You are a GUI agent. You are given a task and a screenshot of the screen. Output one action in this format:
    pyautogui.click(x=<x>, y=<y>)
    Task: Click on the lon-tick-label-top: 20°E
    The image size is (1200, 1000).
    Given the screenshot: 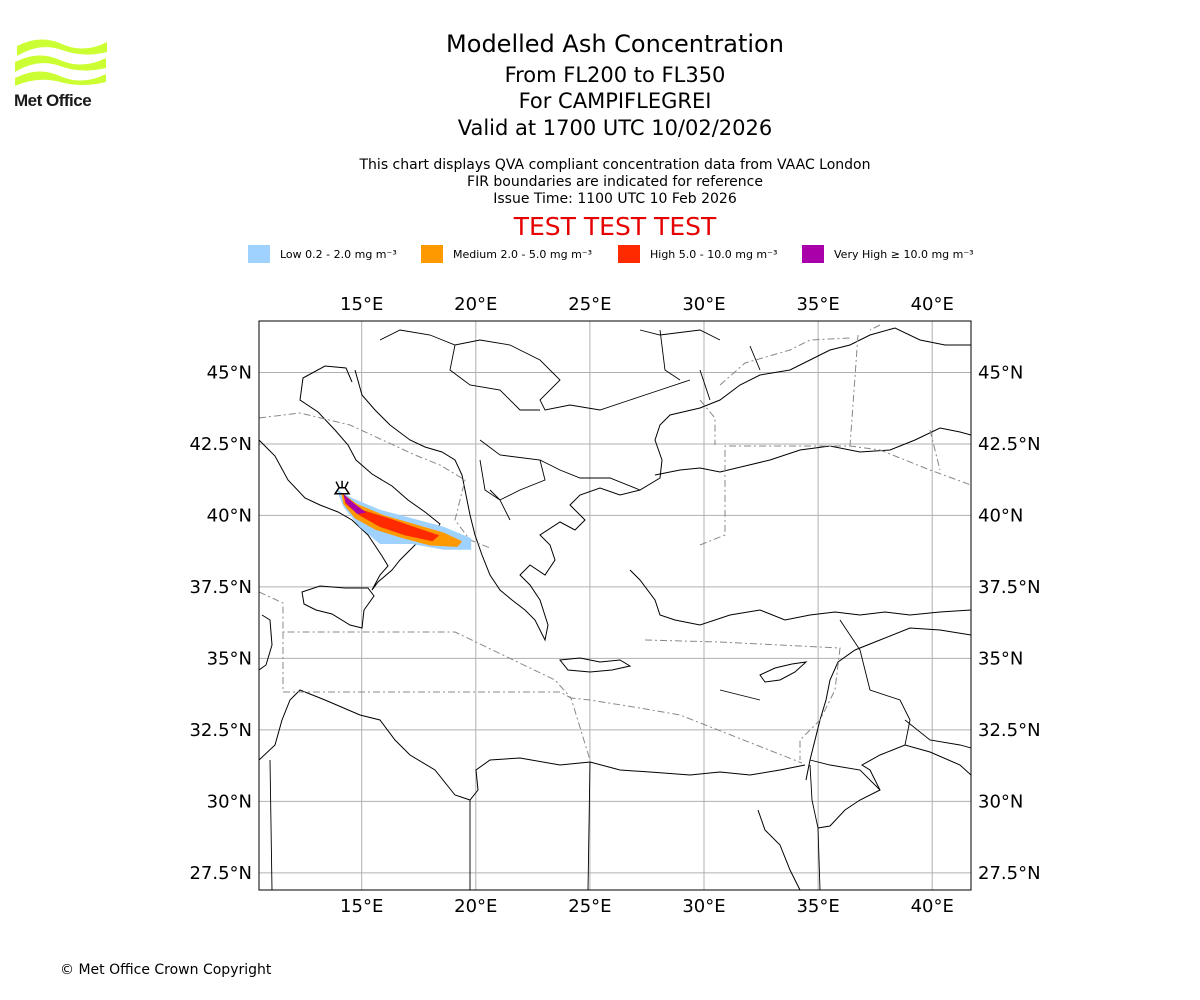 What is the action you would take?
    pyautogui.click(x=475, y=304)
    